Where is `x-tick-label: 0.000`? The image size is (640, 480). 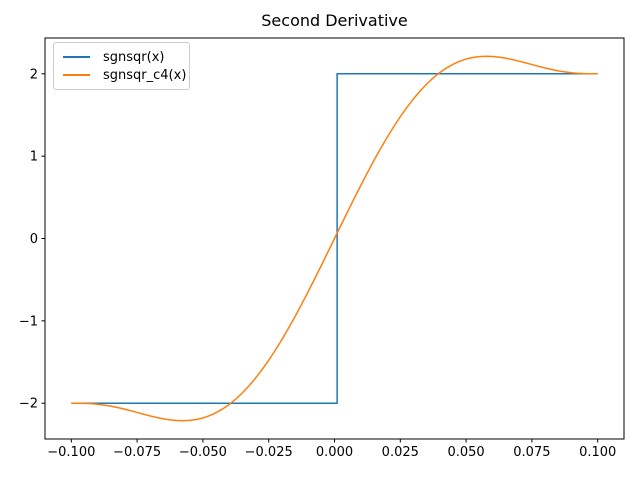 x-tick-label: 0.000 is located at coordinates (334, 452).